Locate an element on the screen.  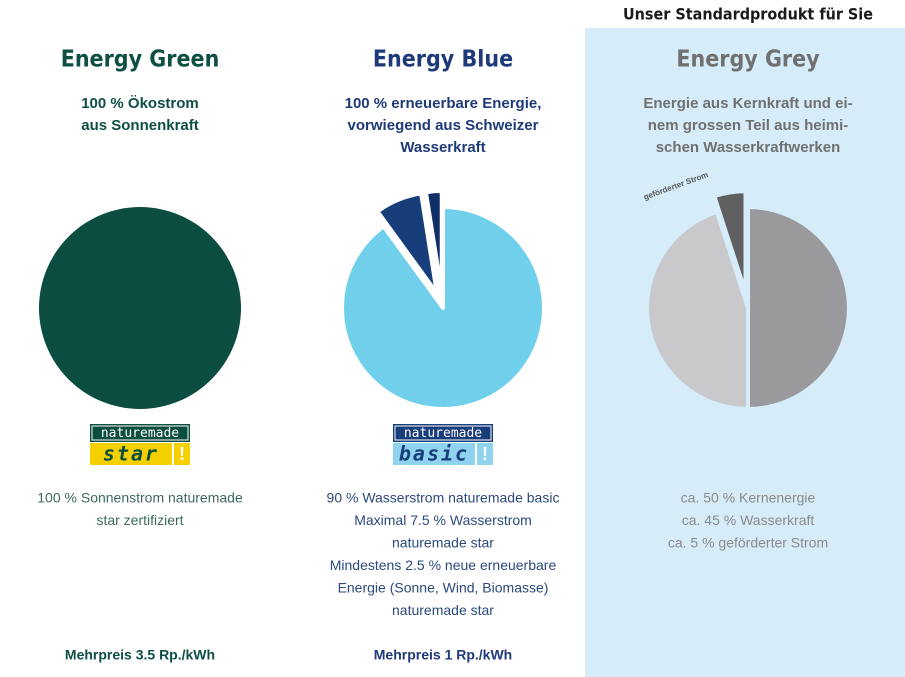
description-line: ca. 45 % Wasserkraft is located at coordinates (748, 520).